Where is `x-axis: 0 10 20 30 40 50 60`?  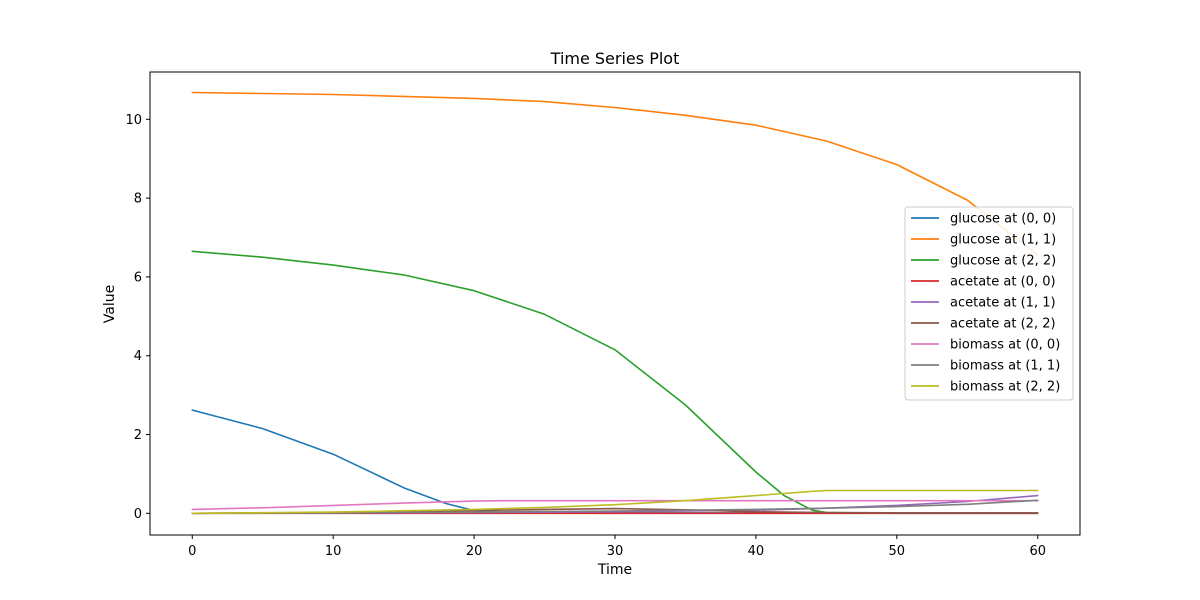
x-axis: 0 10 20 30 40 50 60 is located at coordinates (617, 547).